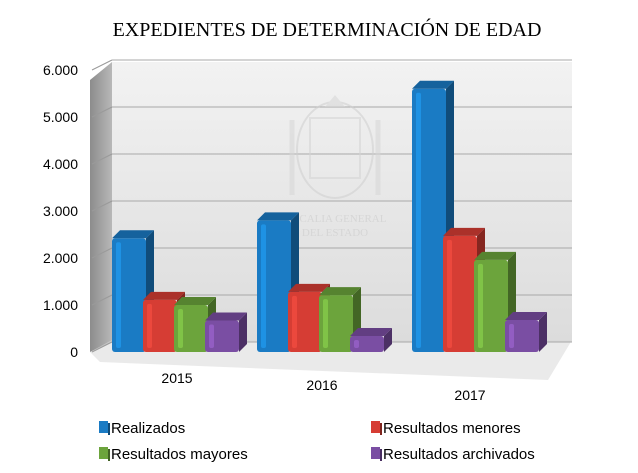  What do you see at coordinates (327, 29) in the screenshot?
I see `chart-title: EXPEDIENTES DE DETERMINACIÓN DE EDAD` at bounding box center [327, 29].